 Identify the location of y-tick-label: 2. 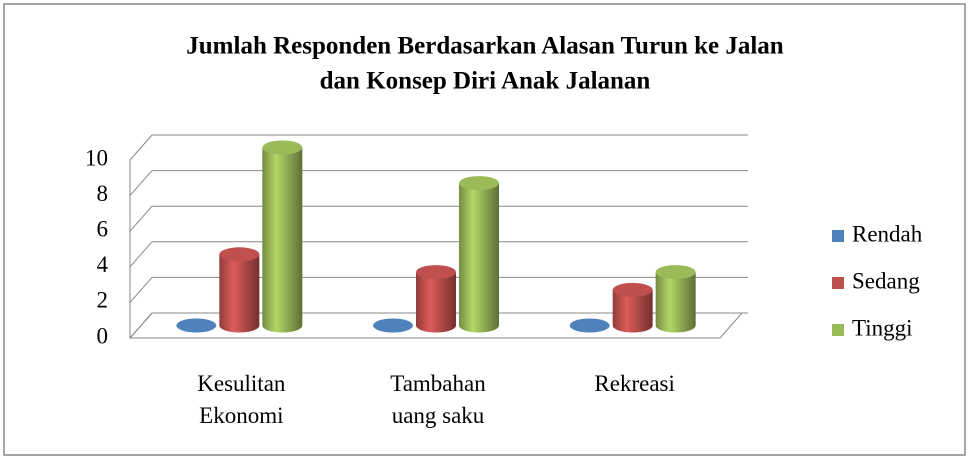
(103, 300).